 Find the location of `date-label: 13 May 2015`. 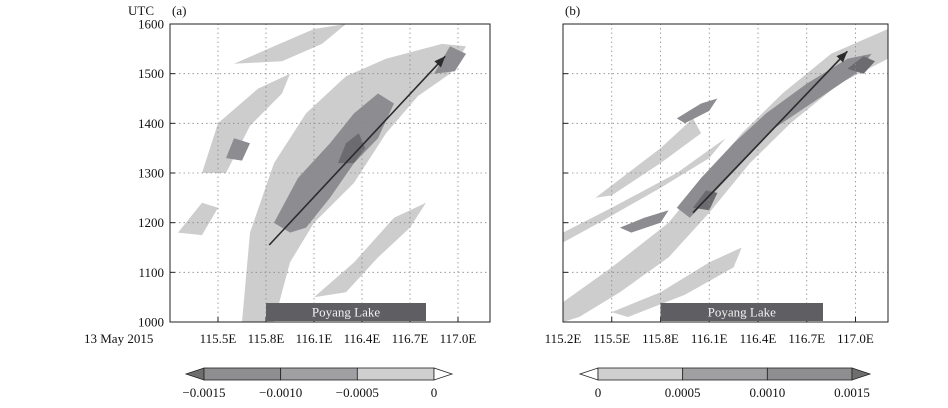

date-label: 13 May 2015 is located at coordinates (118, 338).